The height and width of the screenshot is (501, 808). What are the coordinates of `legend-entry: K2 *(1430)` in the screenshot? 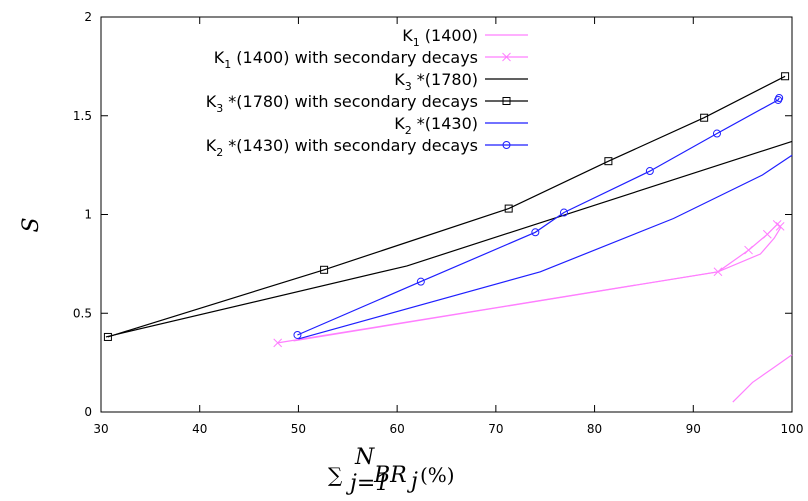 It's located at (461, 125).